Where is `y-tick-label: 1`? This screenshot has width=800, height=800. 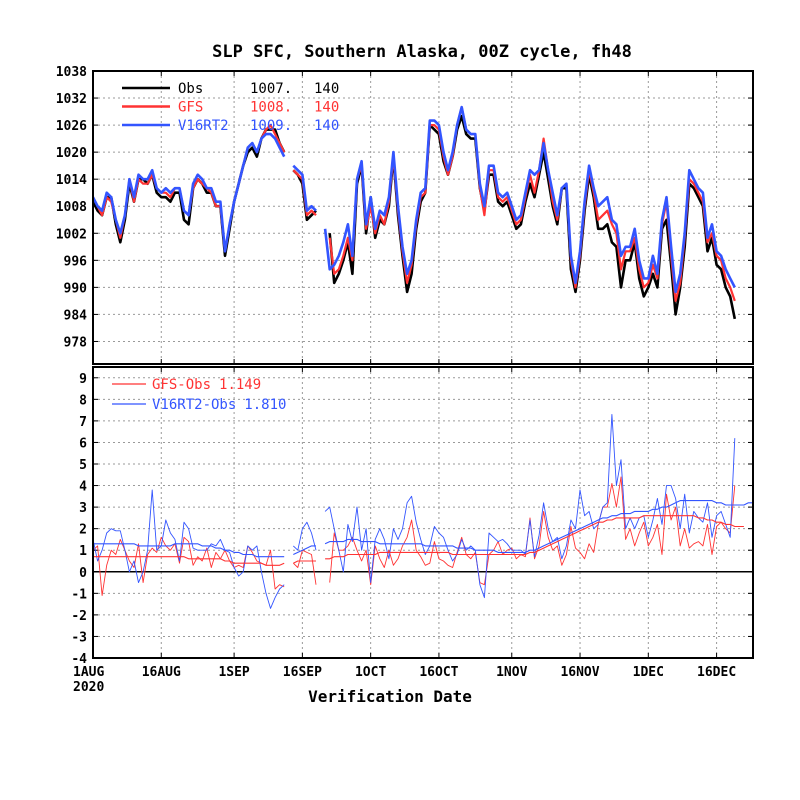
y-tick-label: 1 is located at coordinates (83, 551).